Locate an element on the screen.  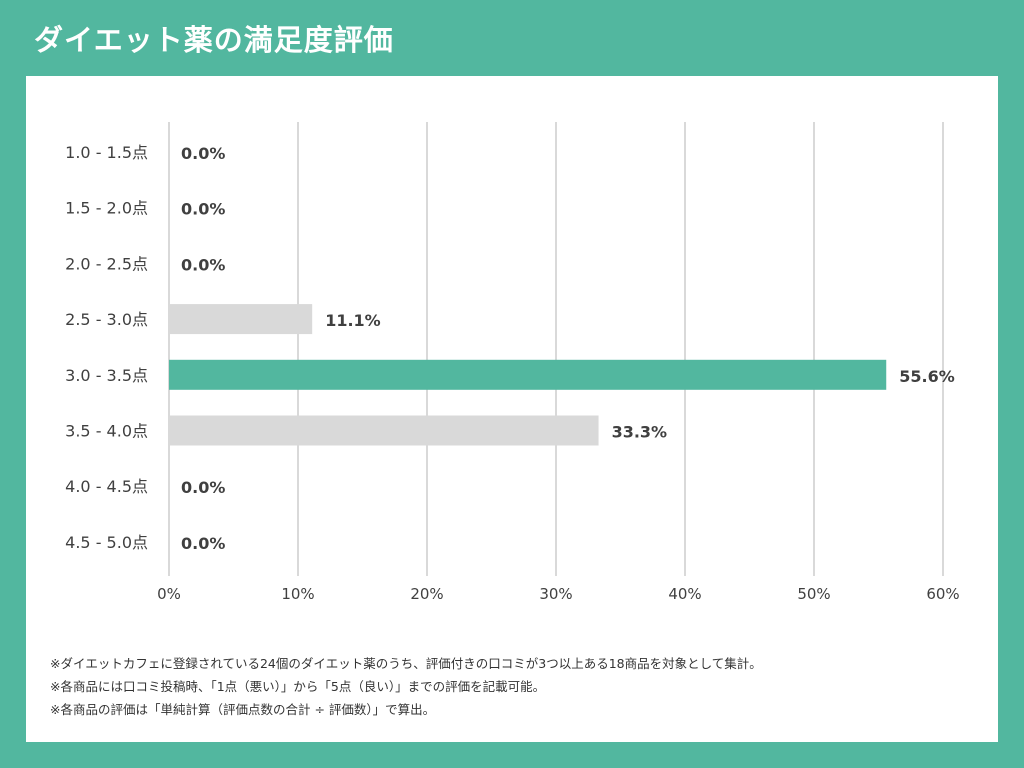
page-title: ダイエット薬の満足度評価 is located at coordinates (214, 40).